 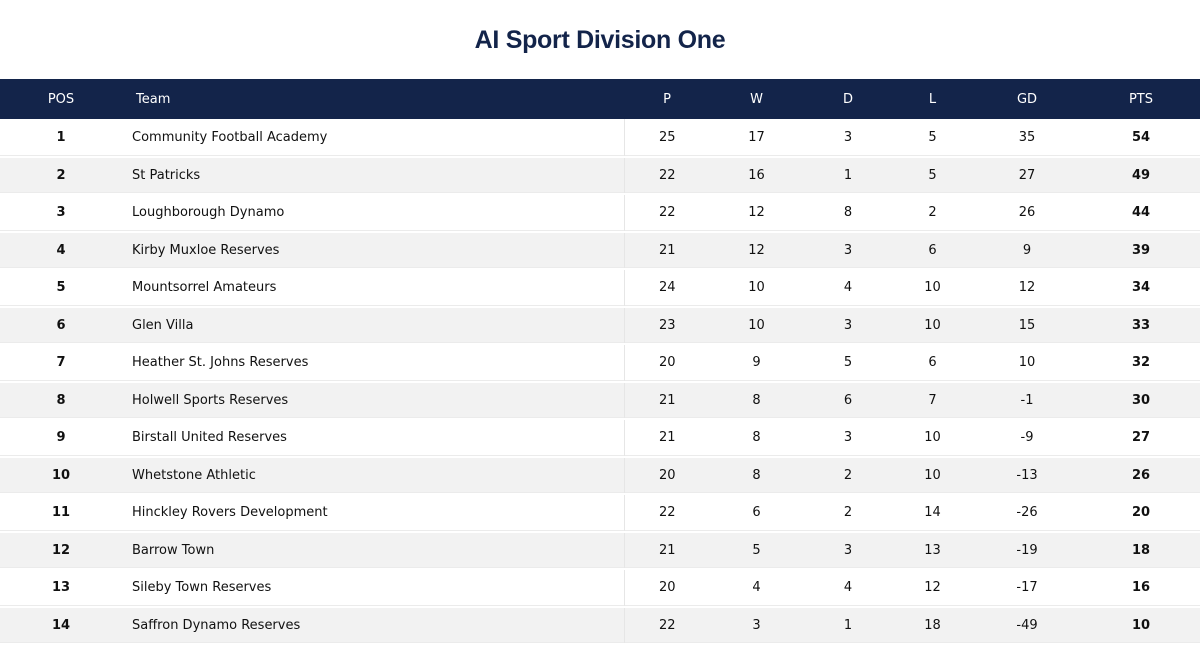 What do you see at coordinates (61, 400) in the screenshot?
I see `cell-pos: 8` at bounding box center [61, 400].